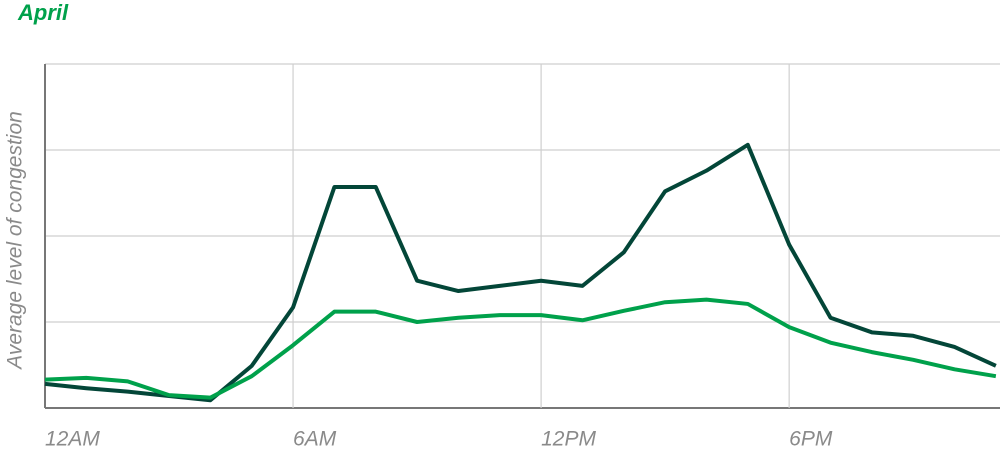 This screenshot has height=463, width=1000. What do you see at coordinates (568, 439) in the screenshot?
I see `x-tick-label: 12PM` at bounding box center [568, 439].